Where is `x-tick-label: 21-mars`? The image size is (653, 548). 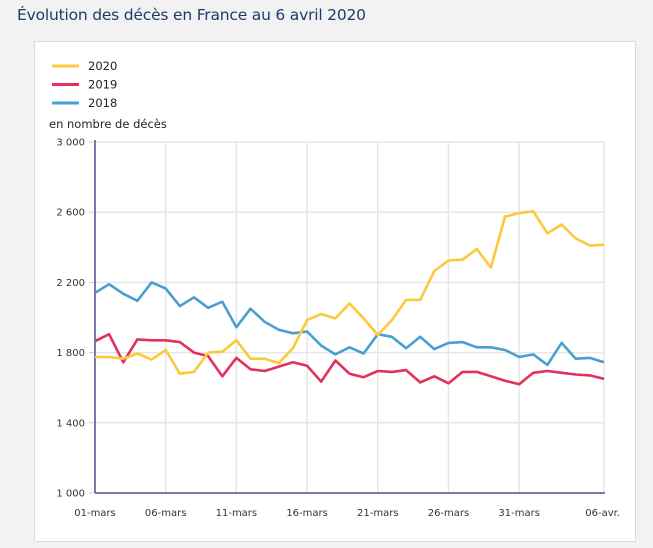
x-tick-label: 21-mars is located at coordinates (378, 513).